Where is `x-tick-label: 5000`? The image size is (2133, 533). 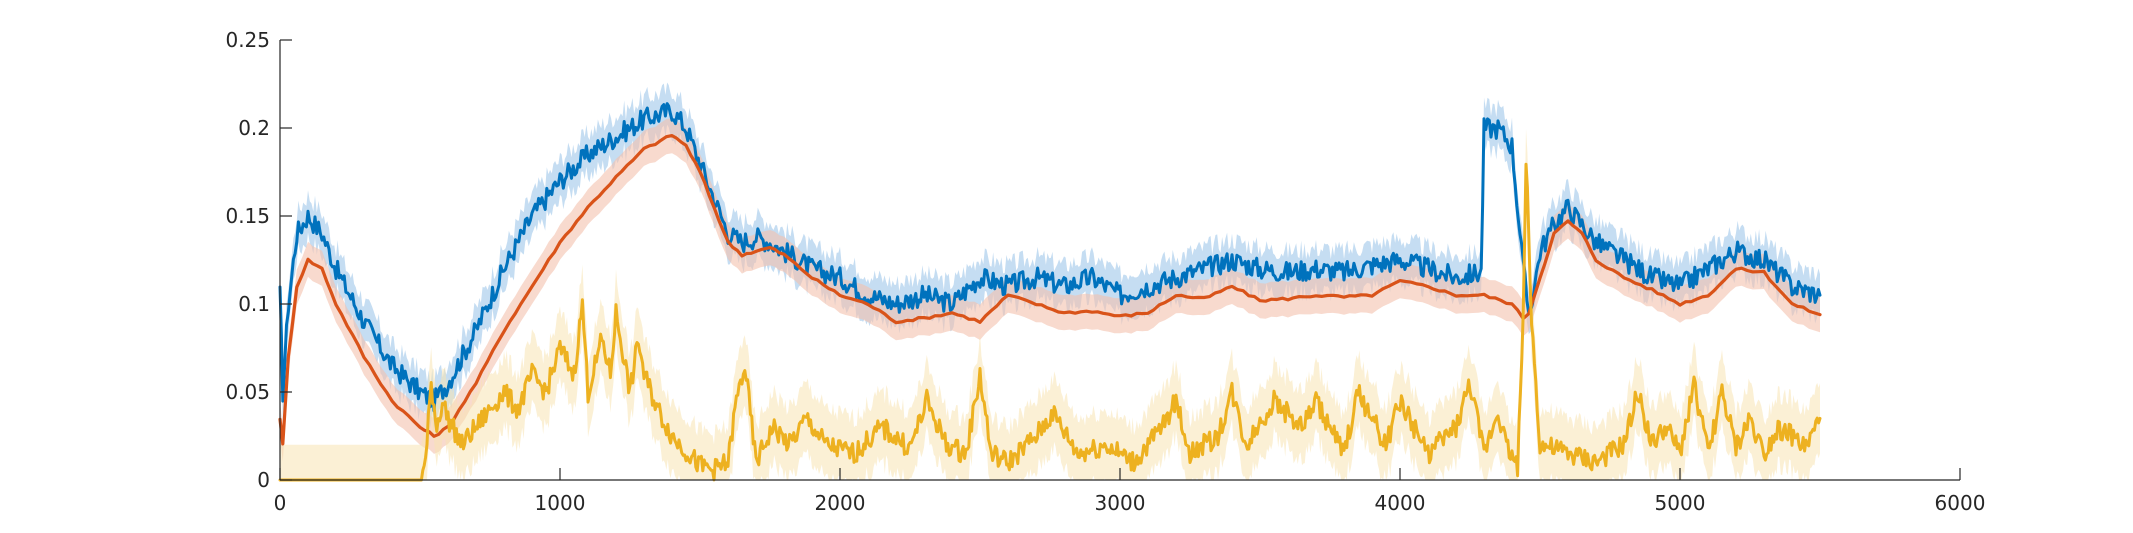
x-tick-label: 5000 is located at coordinates (1680, 503).